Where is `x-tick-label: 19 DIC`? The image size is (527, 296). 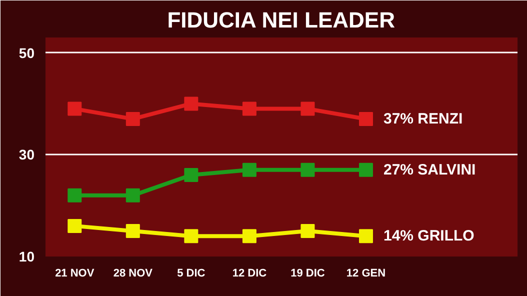 x-tick-label: 19 DIC is located at coordinates (307, 274).